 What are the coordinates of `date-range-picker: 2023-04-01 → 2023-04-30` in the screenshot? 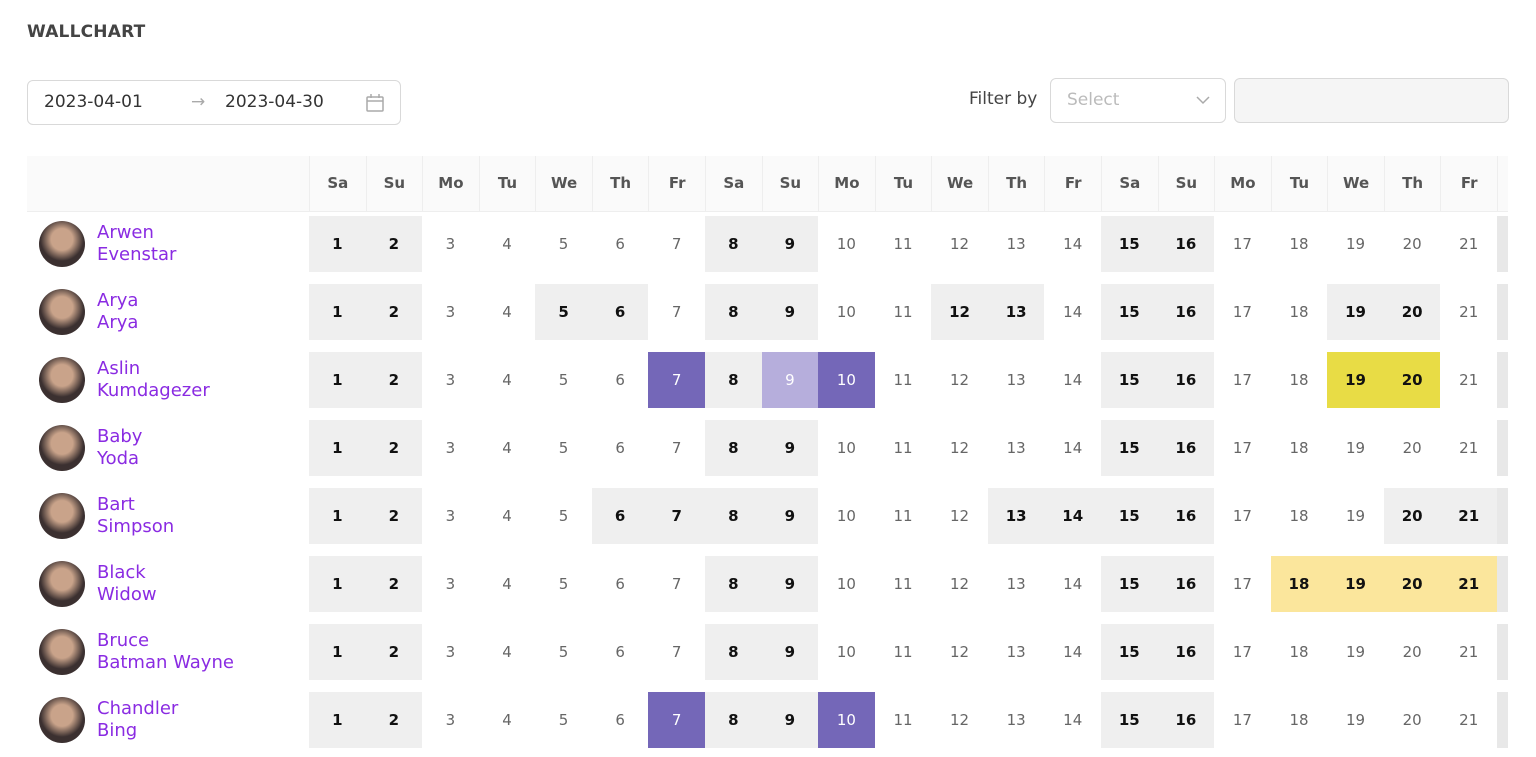 It's located at (214, 102).